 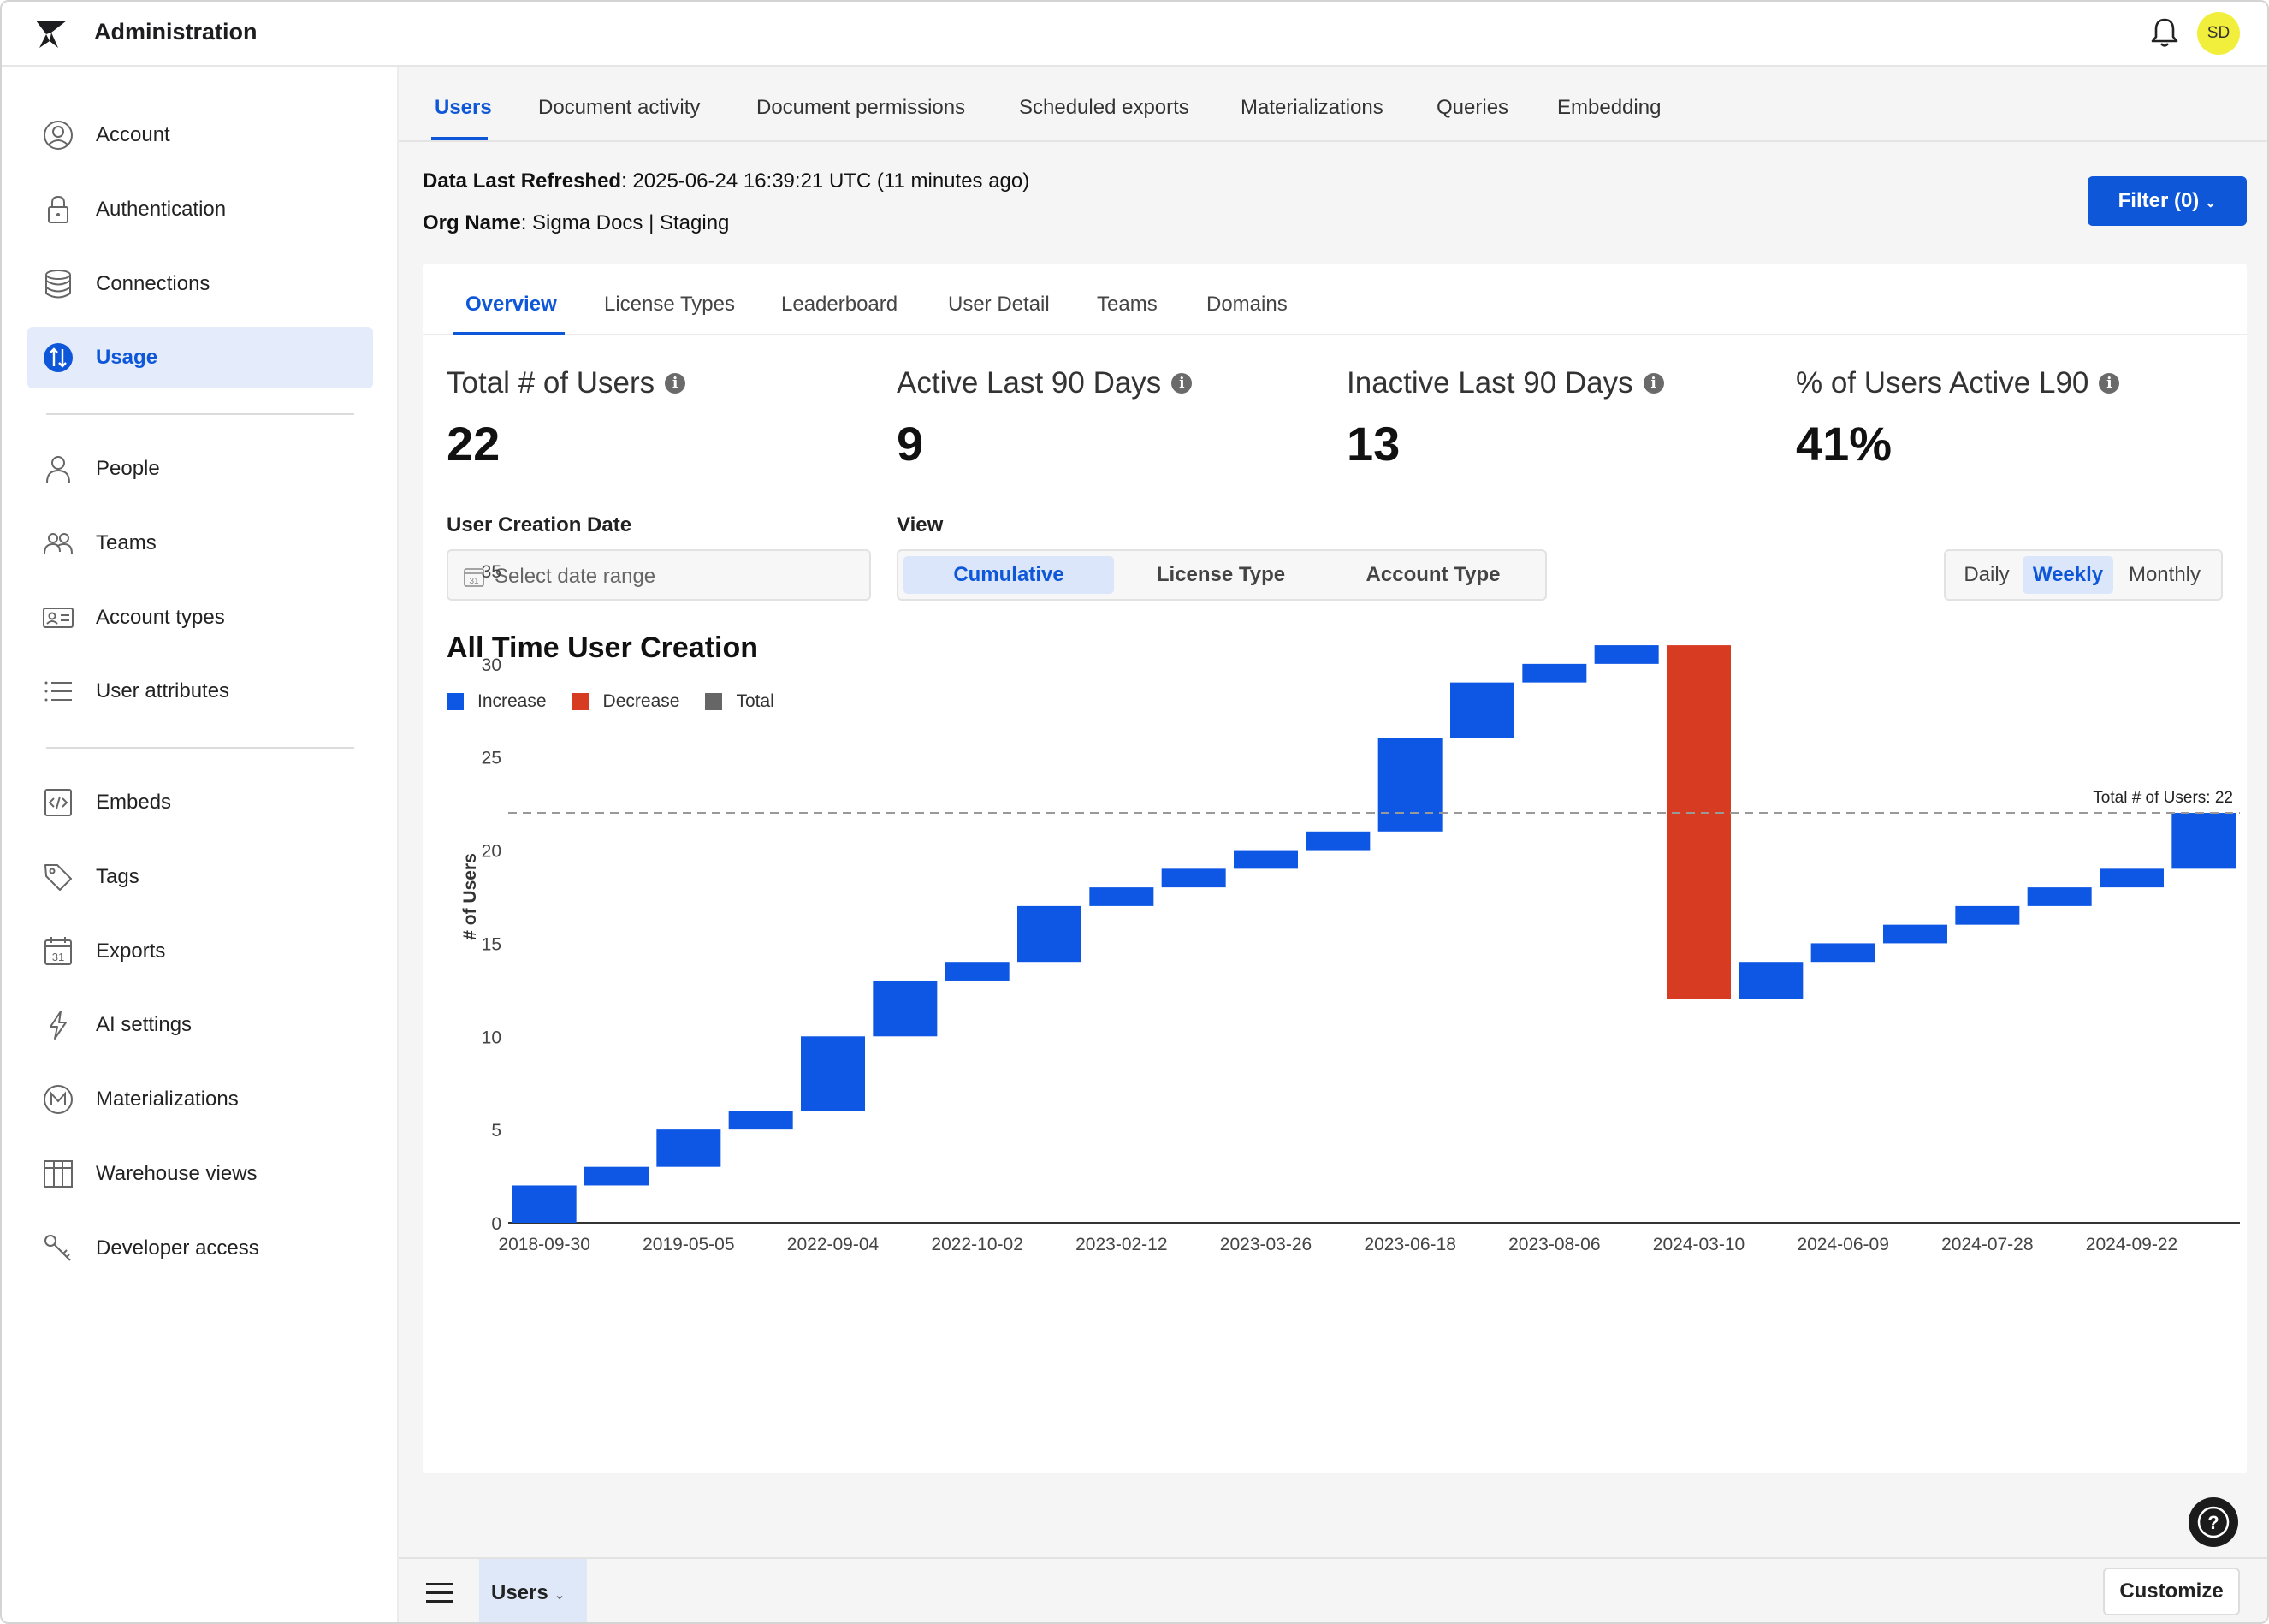 What do you see at coordinates (176, 31) in the screenshot?
I see `app-title: Administration` at bounding box center [176, 31].